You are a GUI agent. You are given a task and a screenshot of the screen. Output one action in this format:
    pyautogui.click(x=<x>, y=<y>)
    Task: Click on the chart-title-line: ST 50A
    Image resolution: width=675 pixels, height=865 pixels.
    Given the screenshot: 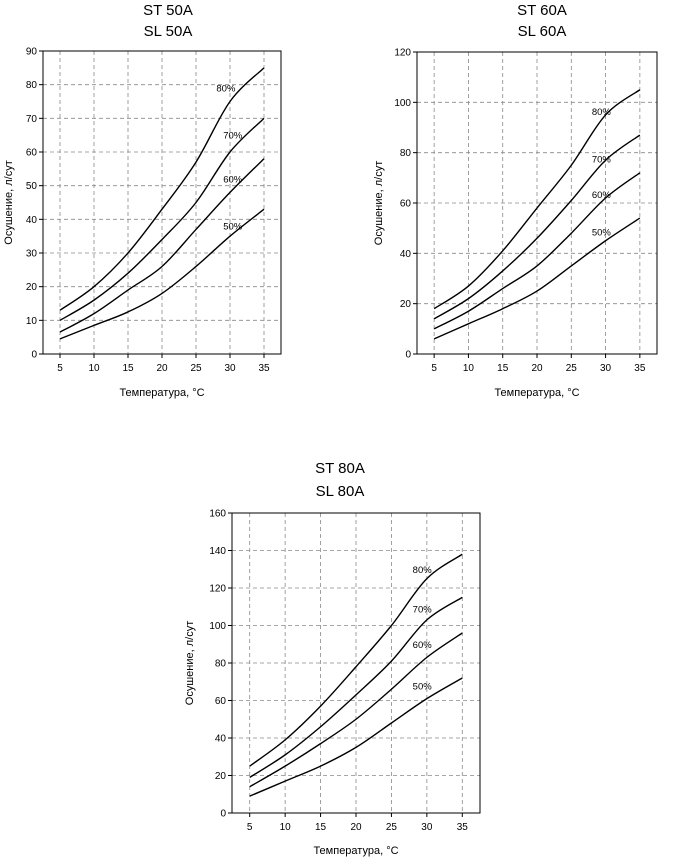 What is the action you would take?
    pyautogui.click(x=168, y=10)
    